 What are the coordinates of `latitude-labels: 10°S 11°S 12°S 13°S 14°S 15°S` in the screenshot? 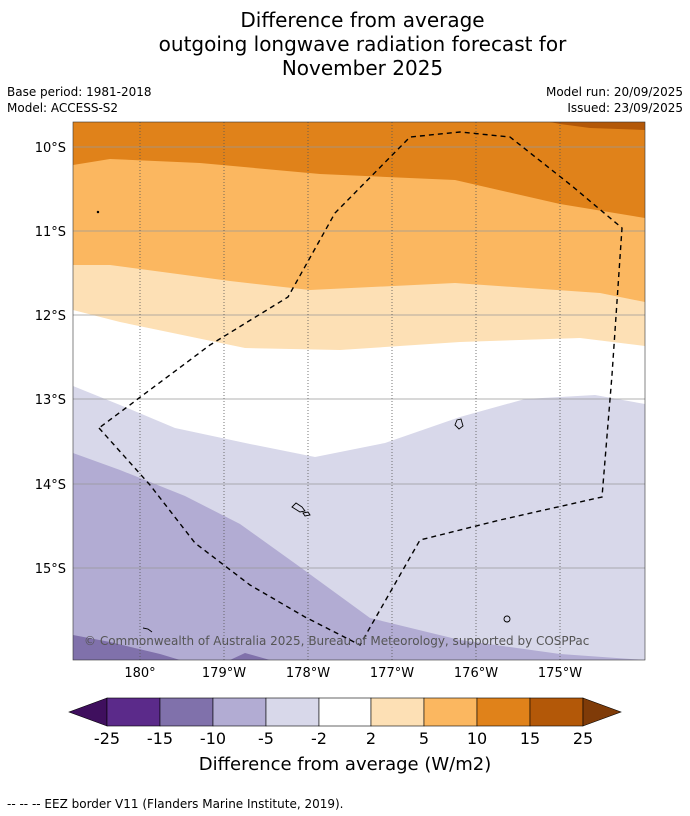 It's located at (50, 359).